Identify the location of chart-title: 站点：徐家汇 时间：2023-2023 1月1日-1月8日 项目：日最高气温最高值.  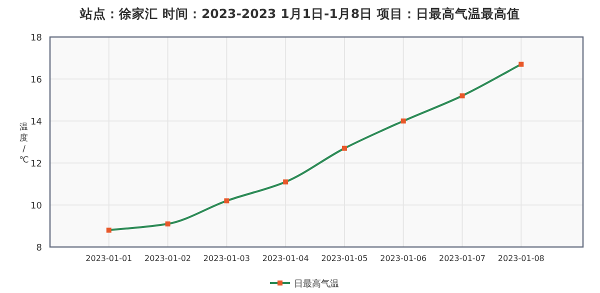
(299, 13).